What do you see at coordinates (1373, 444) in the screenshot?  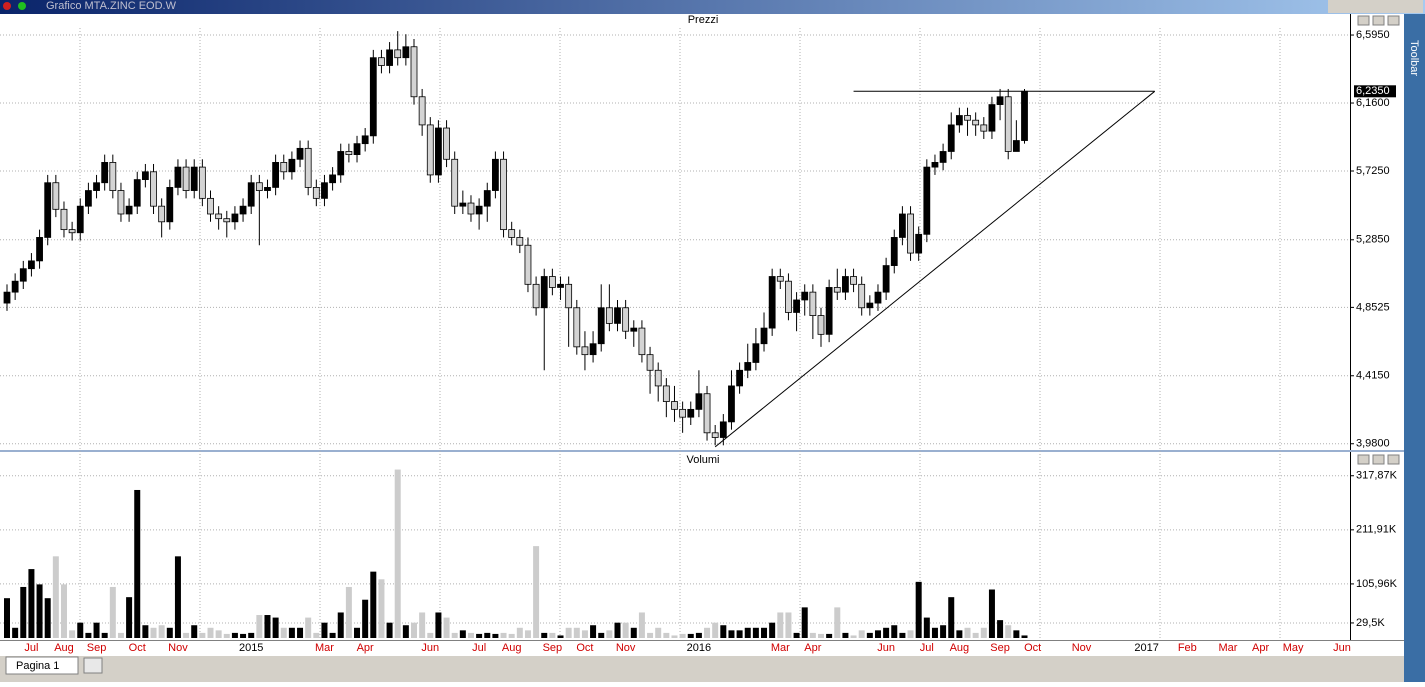 I see `y-tick-label: 3,9800` at bounding box center [1373, 444].